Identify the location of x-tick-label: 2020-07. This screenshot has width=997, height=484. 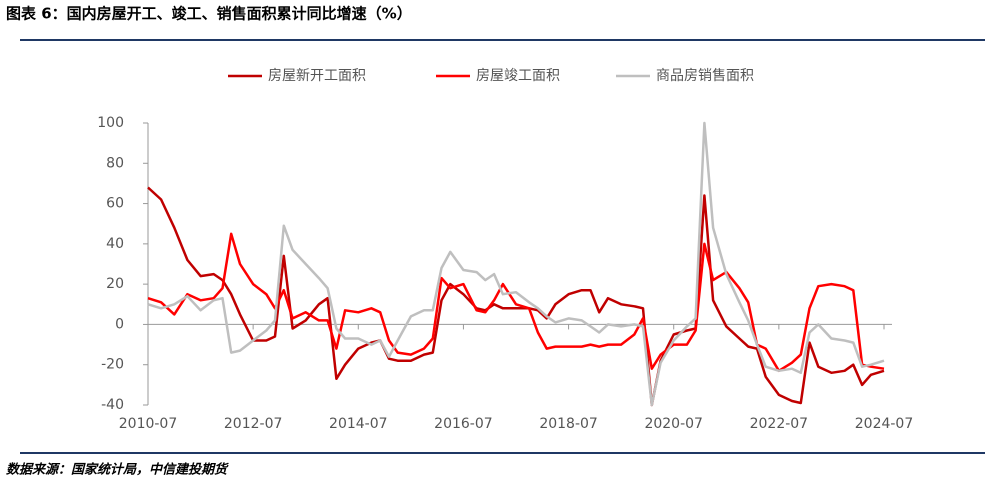
(673, 424).